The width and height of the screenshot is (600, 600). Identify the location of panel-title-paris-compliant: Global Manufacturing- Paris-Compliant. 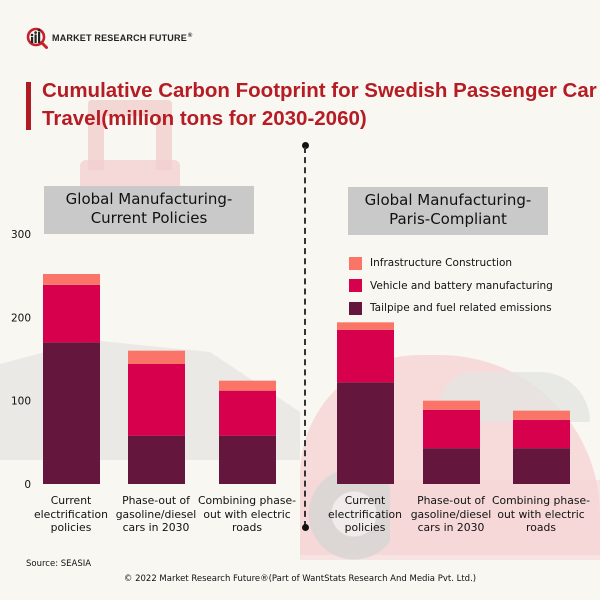
(448, 211).